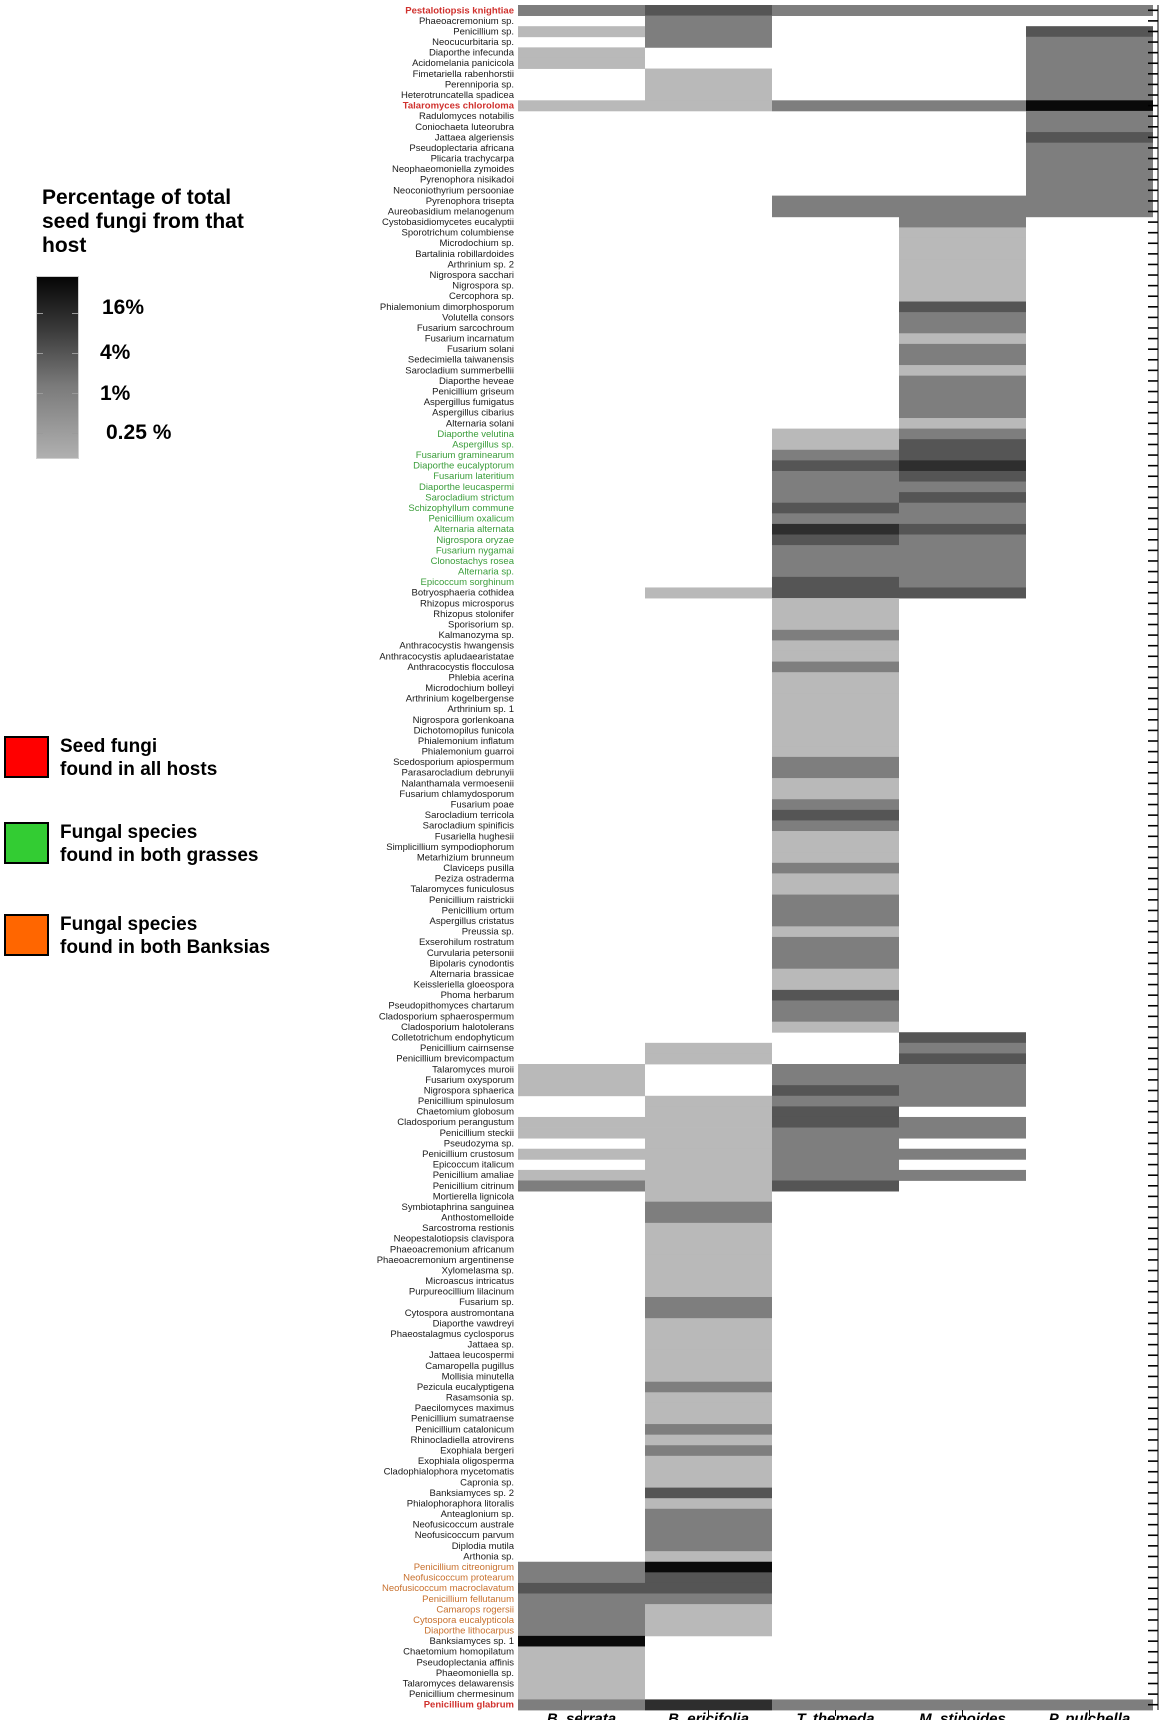 This screenshot has width=1167, height=1720. I want to click on row-label: Rhizopus microsporus, so click(467, 603).